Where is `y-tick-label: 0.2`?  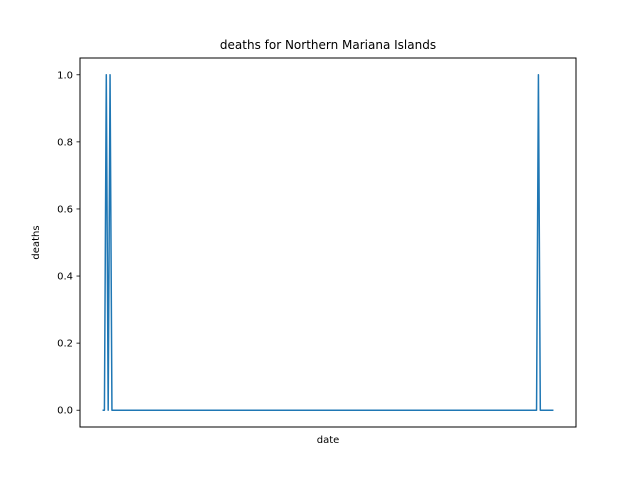
y-tick-label: 0.2 is located at coordinates (65, 344).